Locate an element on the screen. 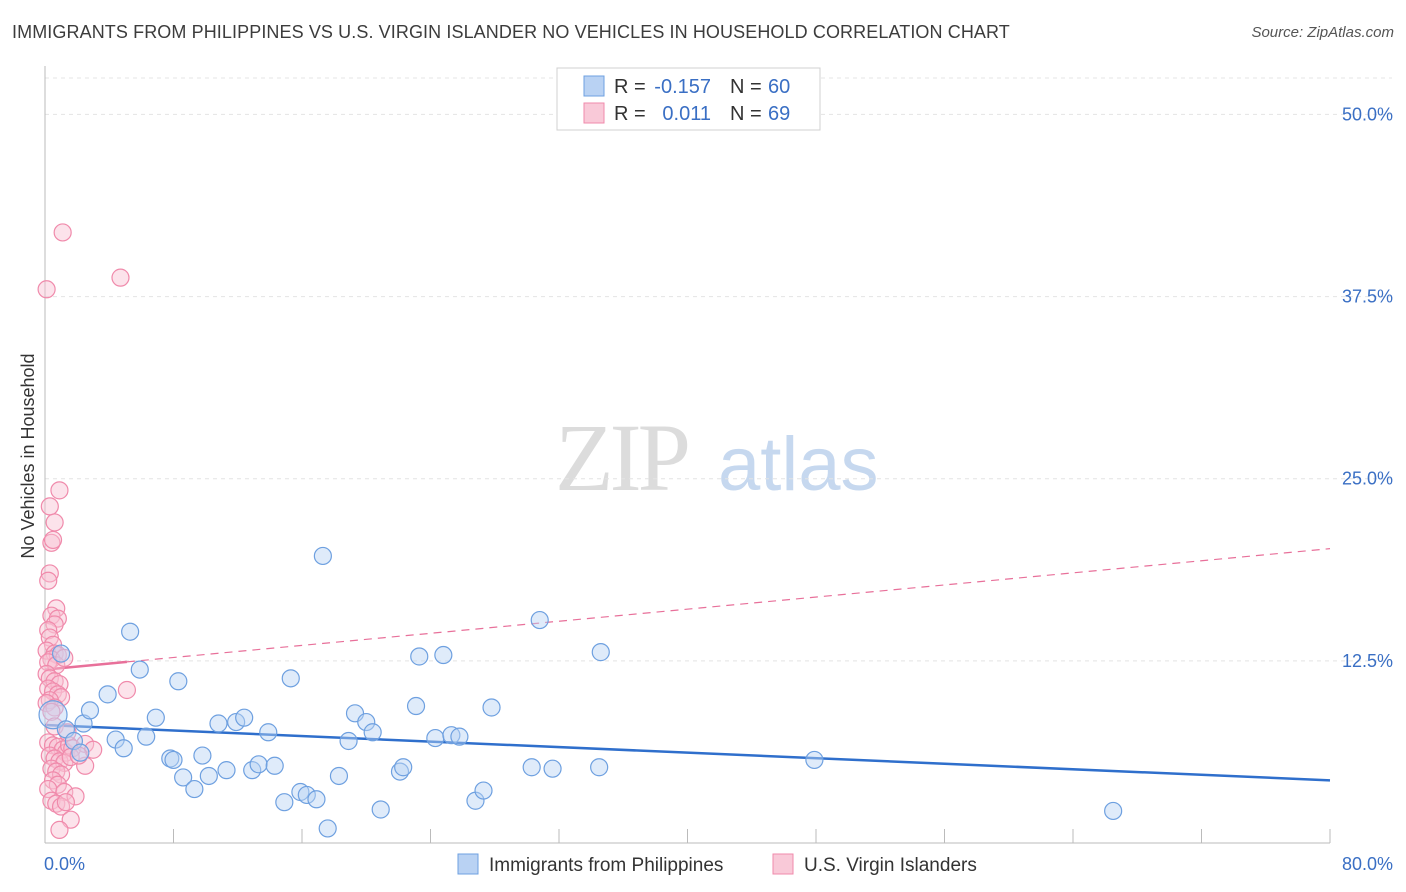 The image size is (1406, 892). y-tick-labels: 12.5% 25.0% 37.5% 50.0% is located at coordinates (1367, 387).